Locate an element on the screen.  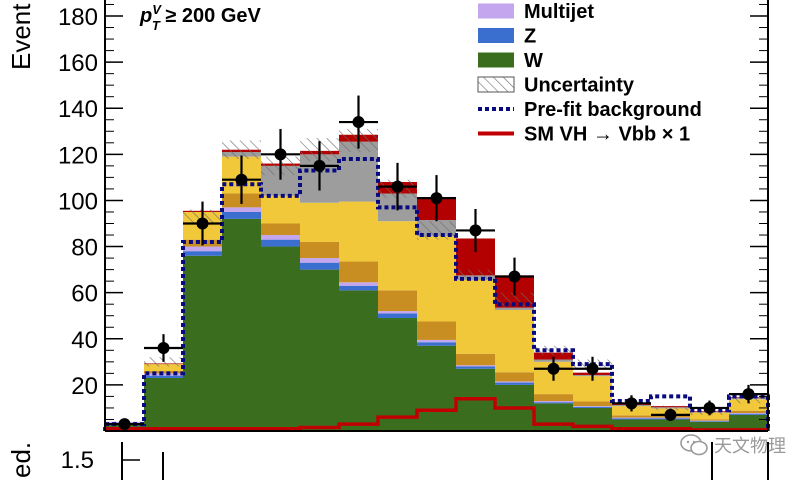
y-tick-label-80: 80 is located at coordinates (84, 248).